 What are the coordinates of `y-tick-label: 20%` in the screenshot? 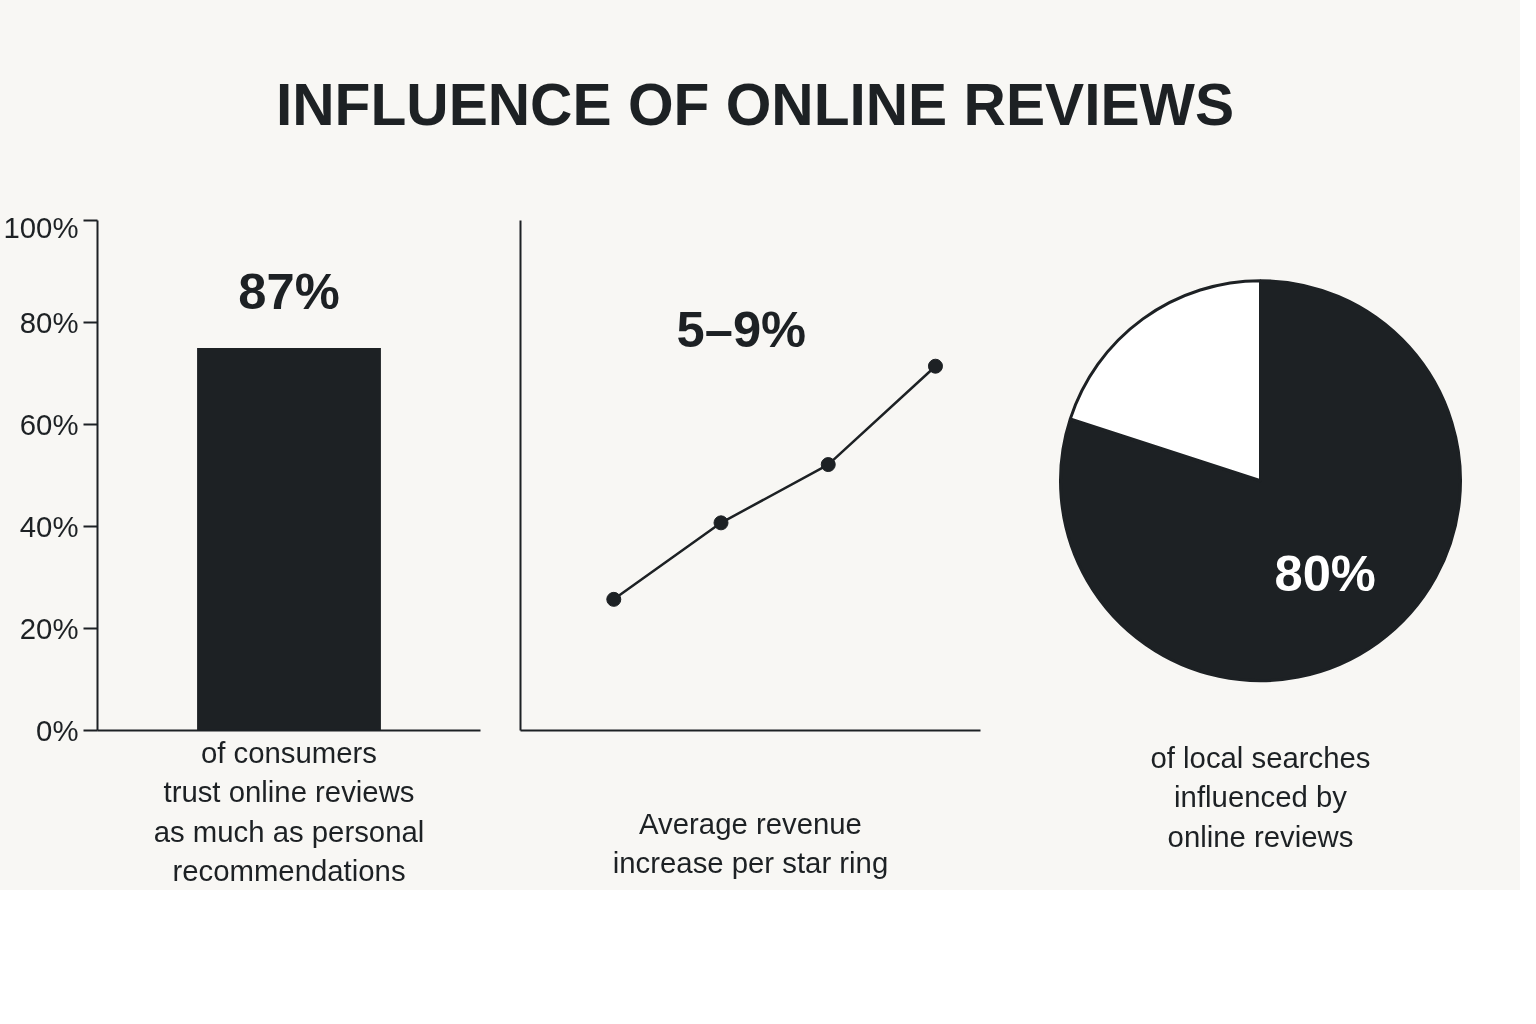 It's located at (49, 628).